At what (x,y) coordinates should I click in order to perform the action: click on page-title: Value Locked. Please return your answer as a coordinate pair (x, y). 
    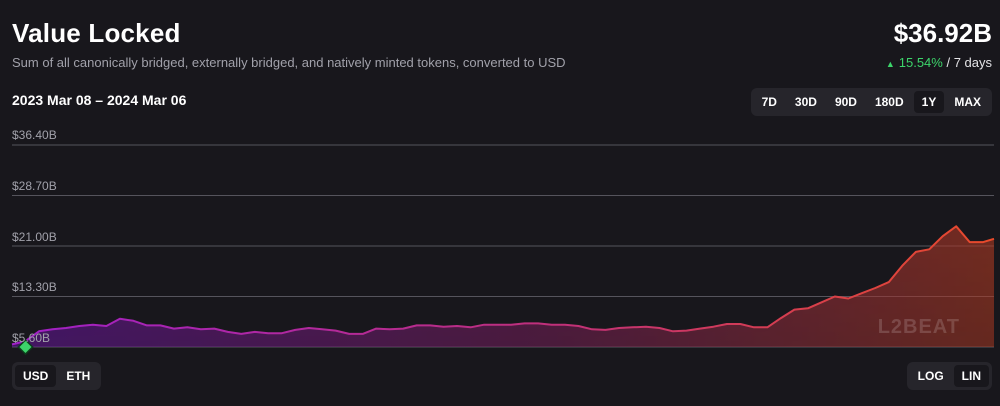
    Looking at the image, I should click on (96, 33).